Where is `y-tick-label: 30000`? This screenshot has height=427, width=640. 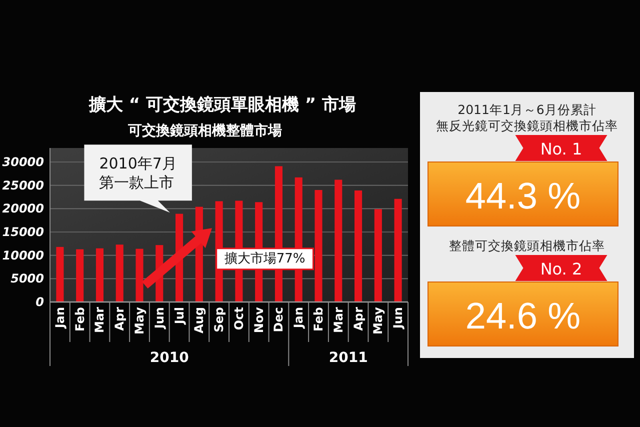
y-tick-label: 30000 is located at coordinates (23, 162).